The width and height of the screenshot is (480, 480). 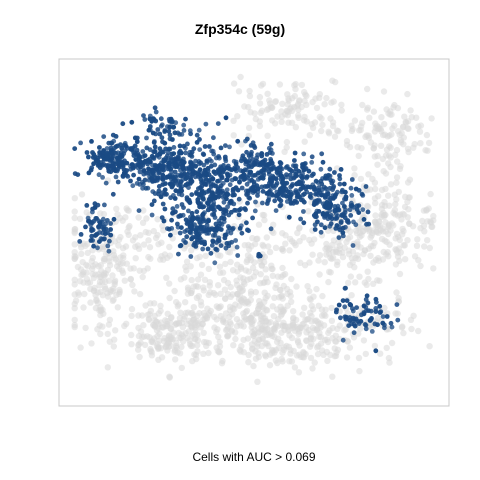 I want to click on chart-title: Zfp354c (59g), so click(x=240, y=29).